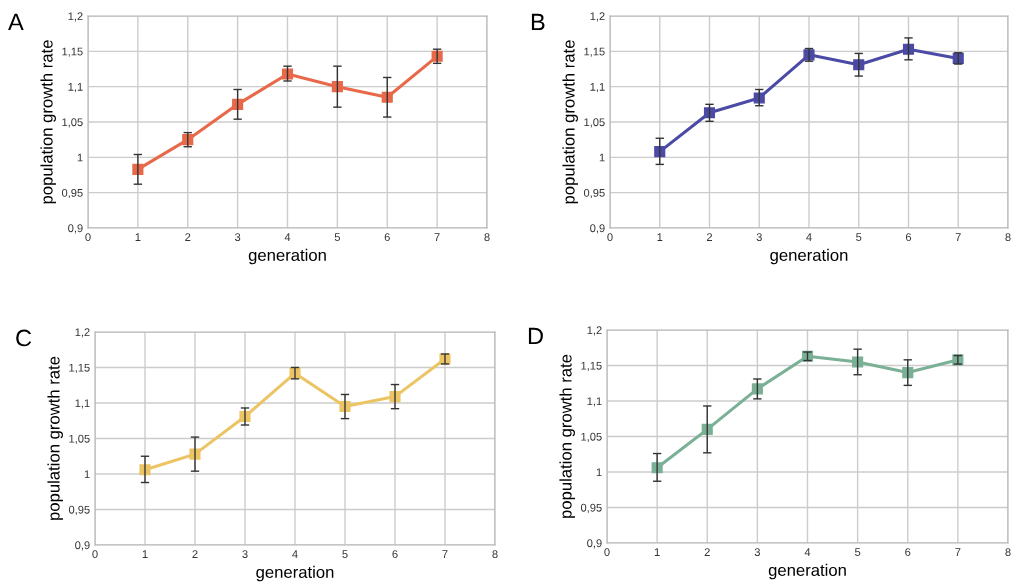 The width and height of the screenshot is (1013, 583). I want to click on chart-title: A, so click(16, 22).